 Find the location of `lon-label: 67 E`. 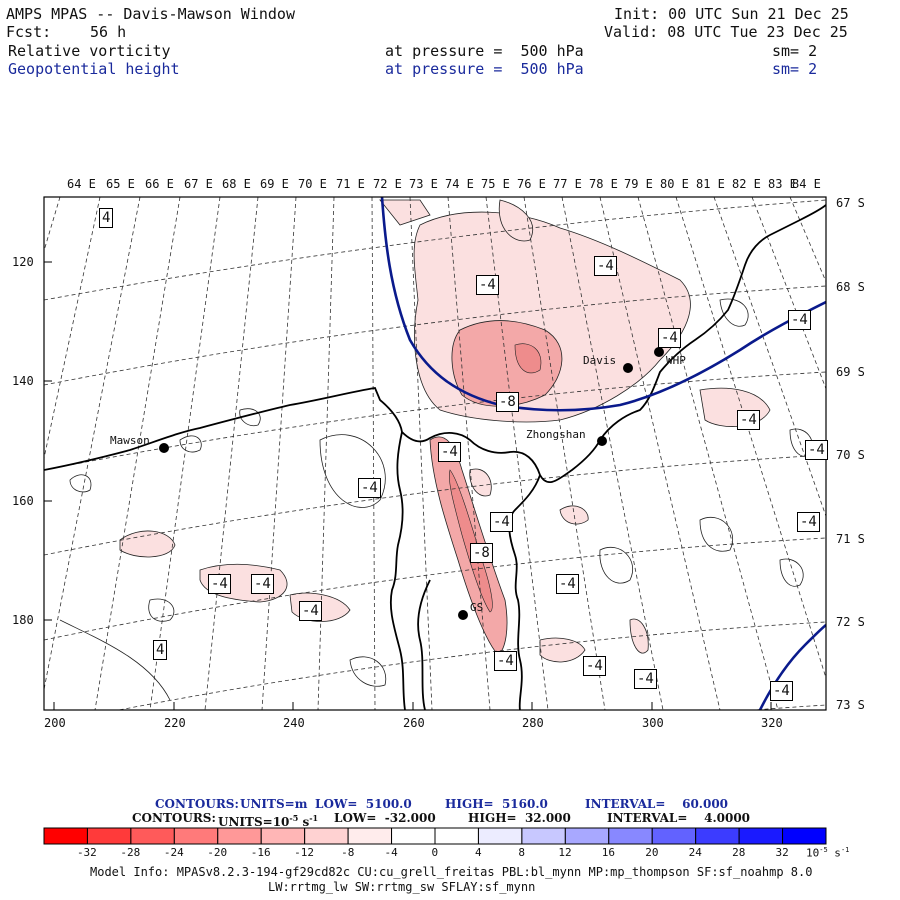

lon-label: 67 E is located at coordinates (198, 184).